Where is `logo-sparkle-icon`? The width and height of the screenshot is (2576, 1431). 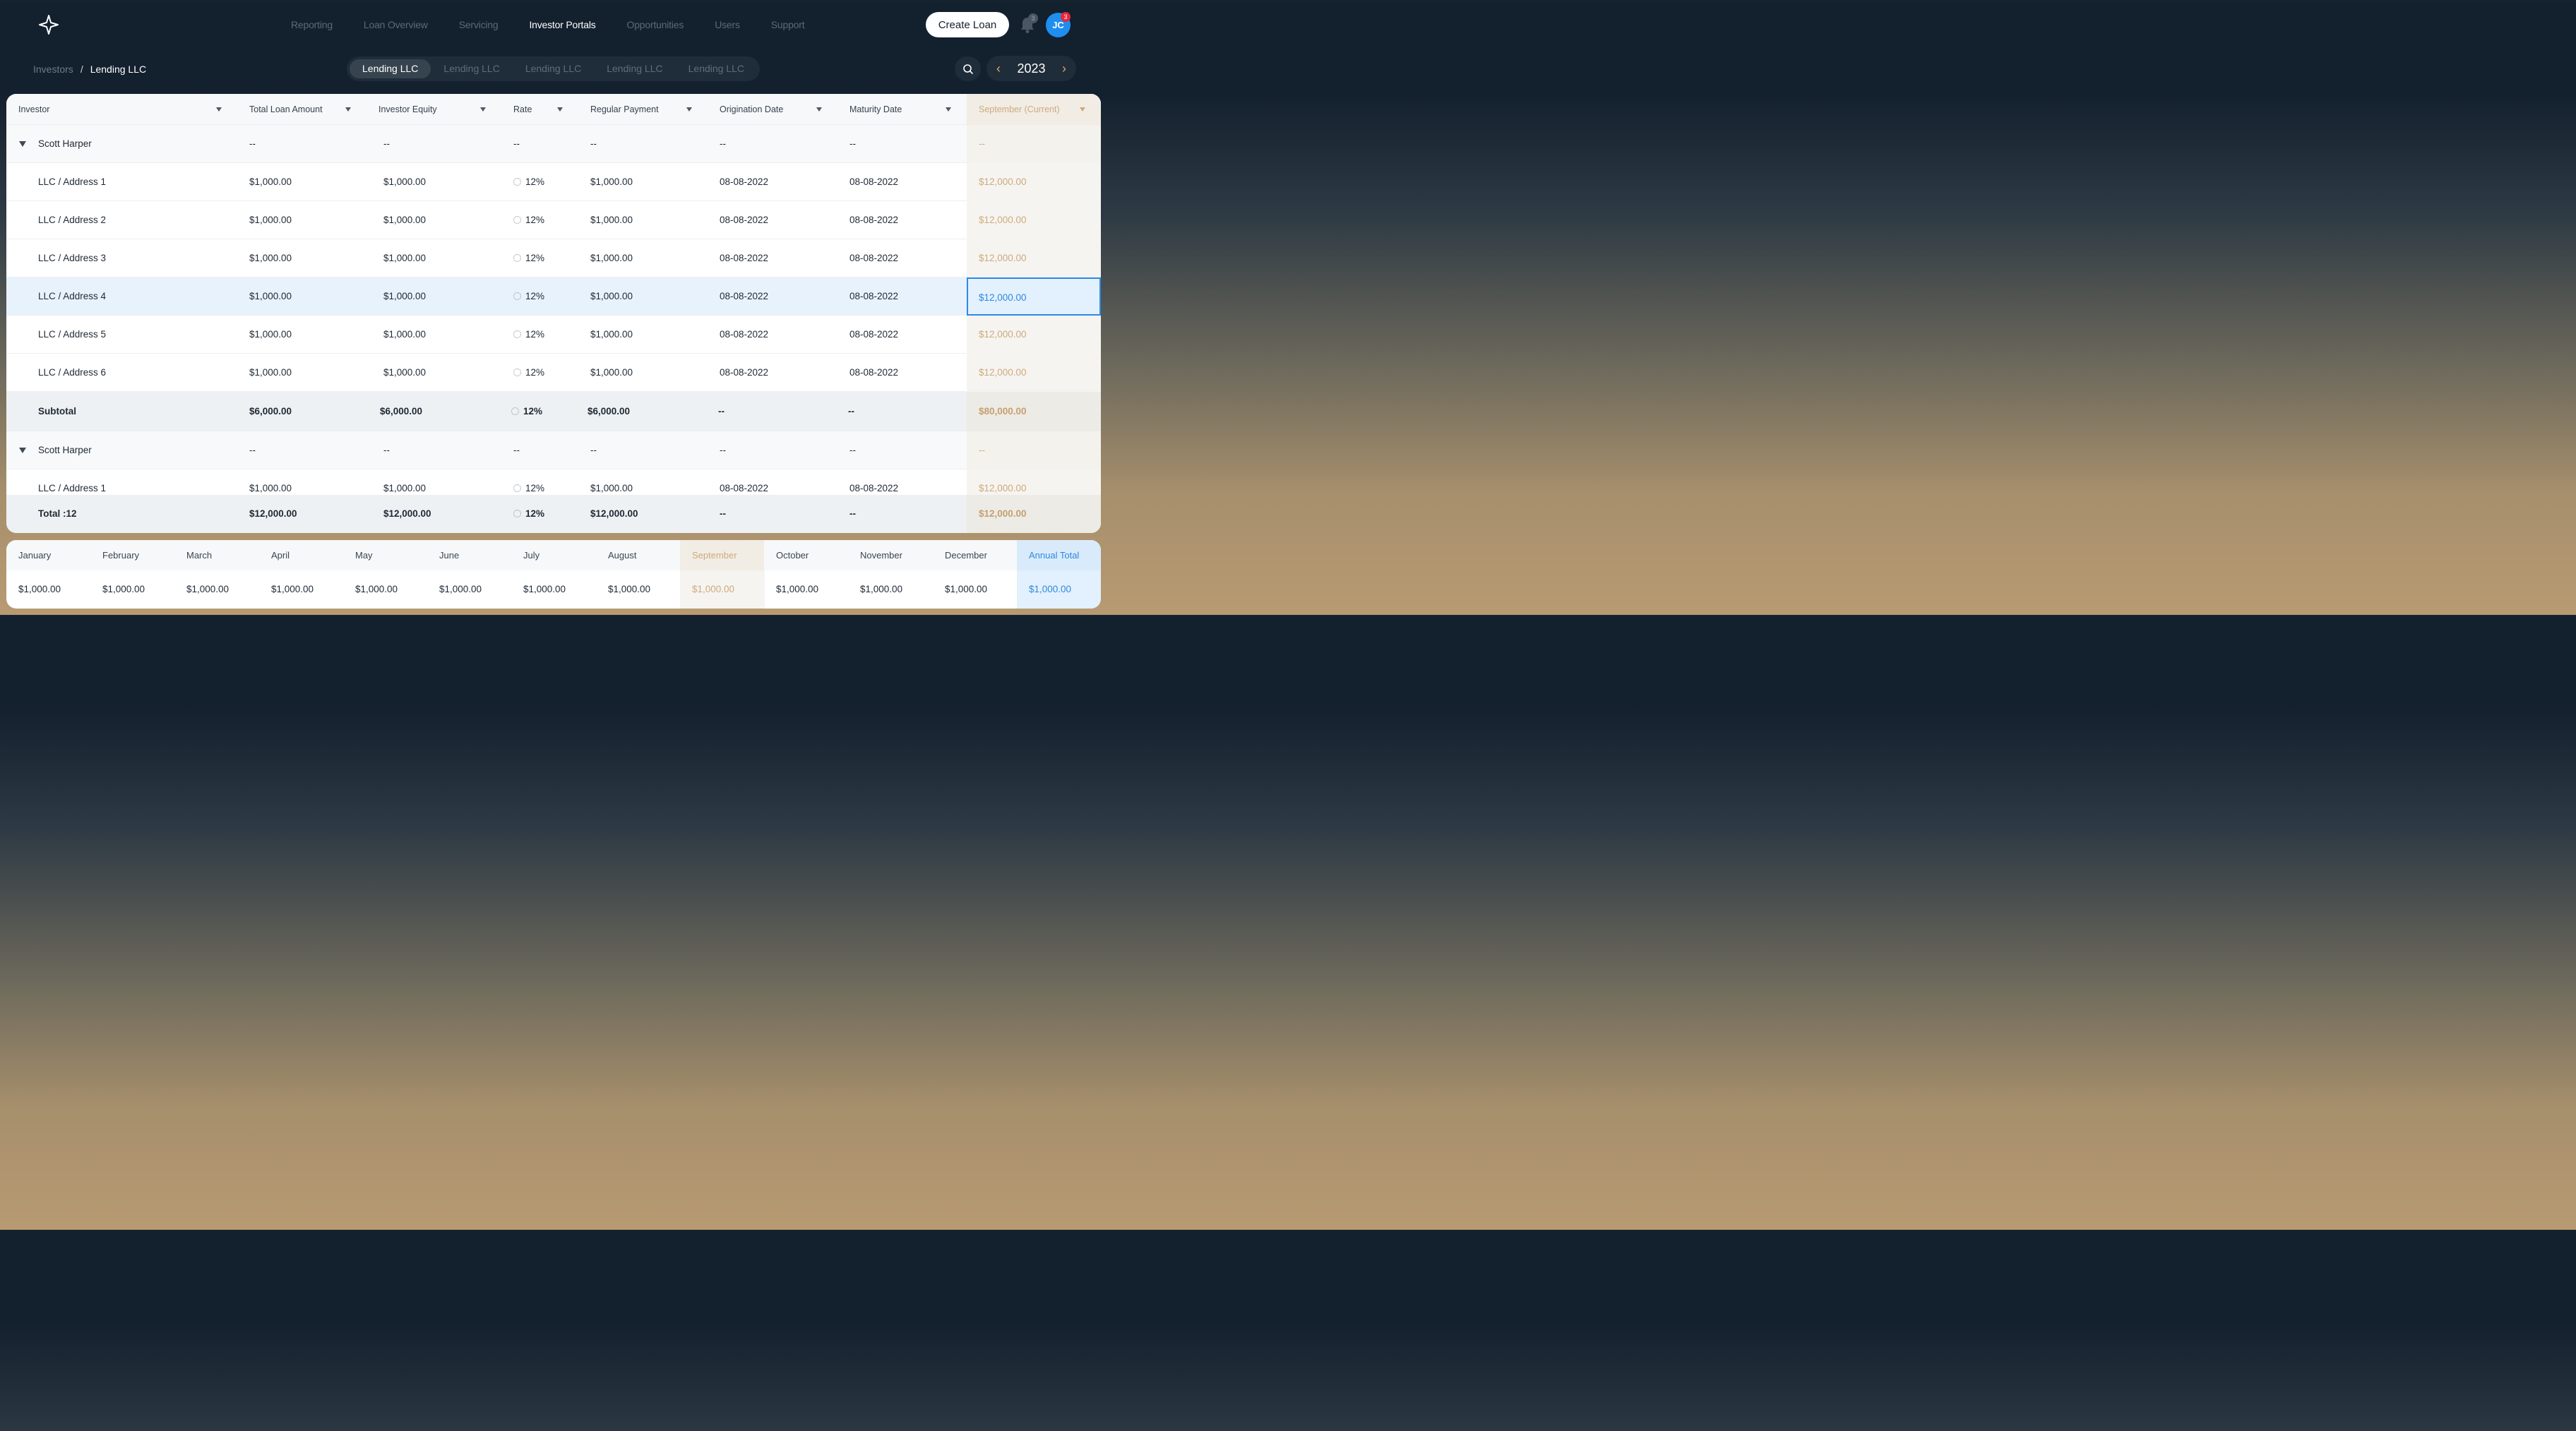 logo-sparkle-icon is located at coordinates (48, 24).